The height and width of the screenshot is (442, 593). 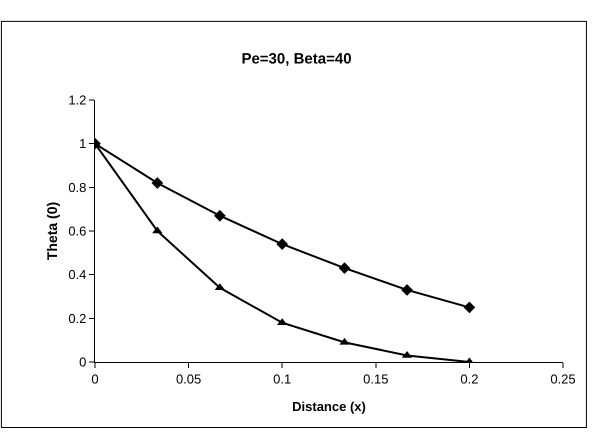 What do you see at coordinates (375, 379) in the screenshot?
I see `x-tick-label: 0.15` at bounding box center [375, 379].